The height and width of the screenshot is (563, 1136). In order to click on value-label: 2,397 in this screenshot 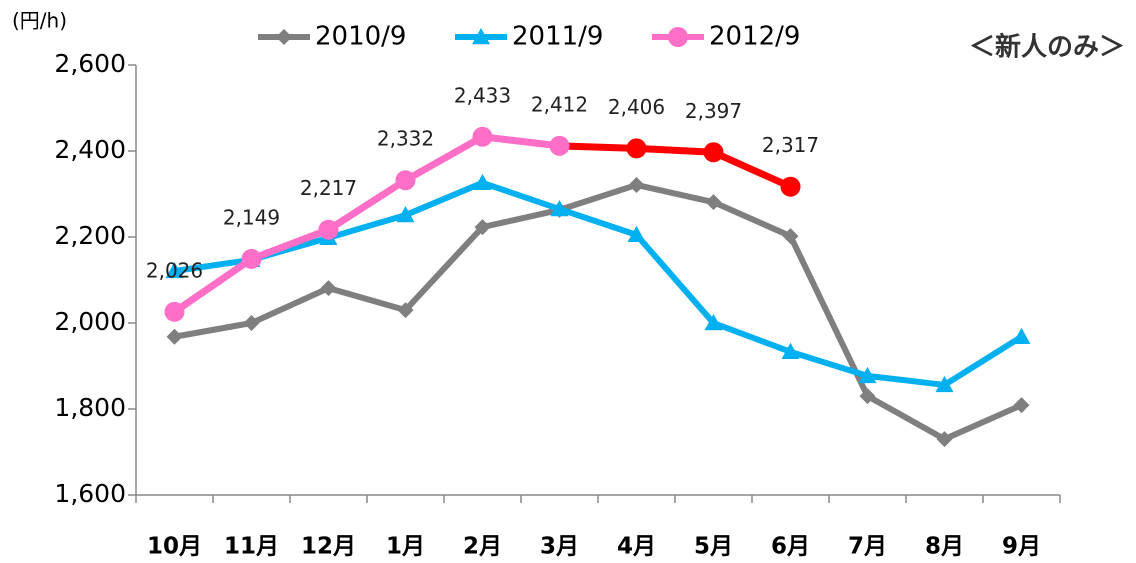, I will do `click(713, 111)`.